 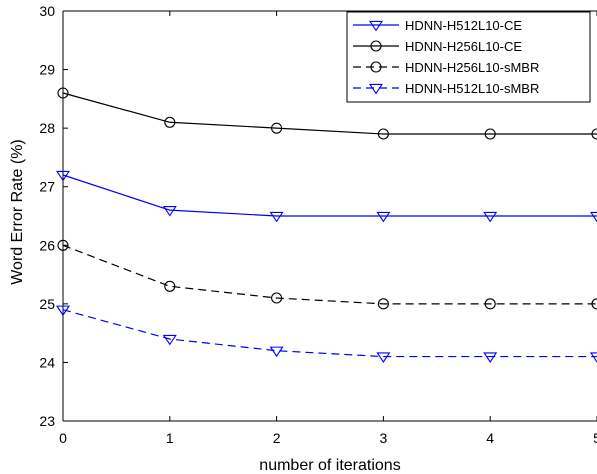 I want to click on y-tick-label: 28, so click(x=47, y=128).